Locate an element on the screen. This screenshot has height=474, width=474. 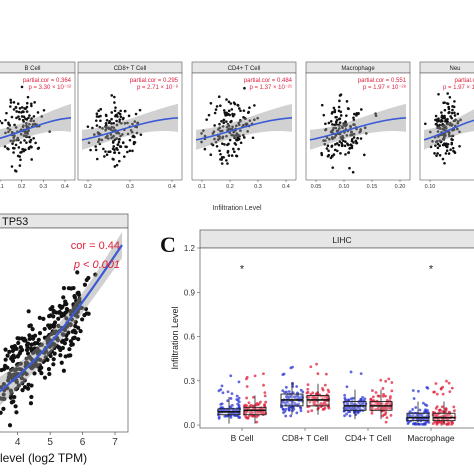
facet-title: Neu is located at coordinates (454, 69).